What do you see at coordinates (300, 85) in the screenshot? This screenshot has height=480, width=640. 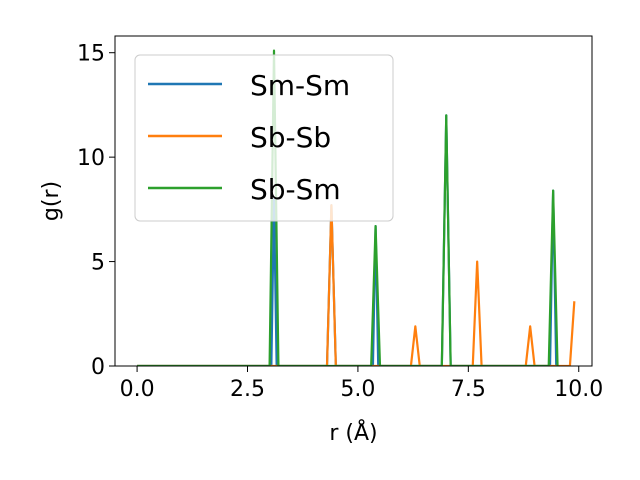 I see `legend-label: Sm-Sm` at bounding box center [300, 85].